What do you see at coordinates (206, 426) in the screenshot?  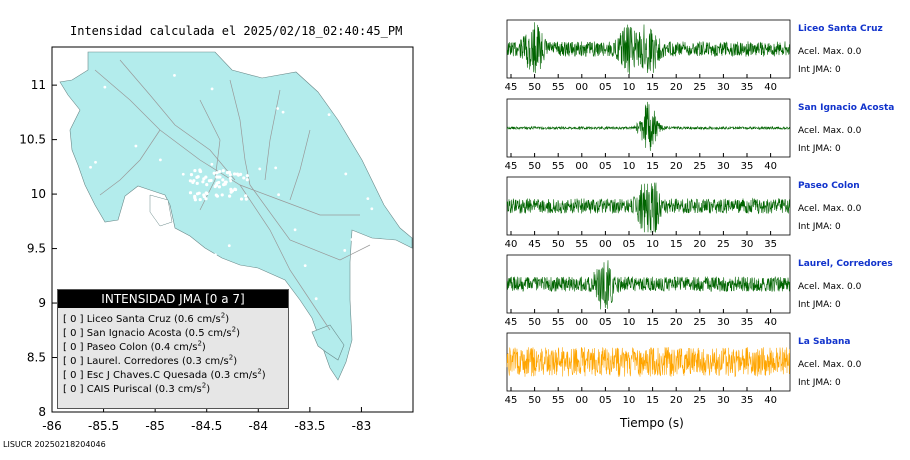 I see `x-tick-label: -84.5` at bounding box center [206, 426].